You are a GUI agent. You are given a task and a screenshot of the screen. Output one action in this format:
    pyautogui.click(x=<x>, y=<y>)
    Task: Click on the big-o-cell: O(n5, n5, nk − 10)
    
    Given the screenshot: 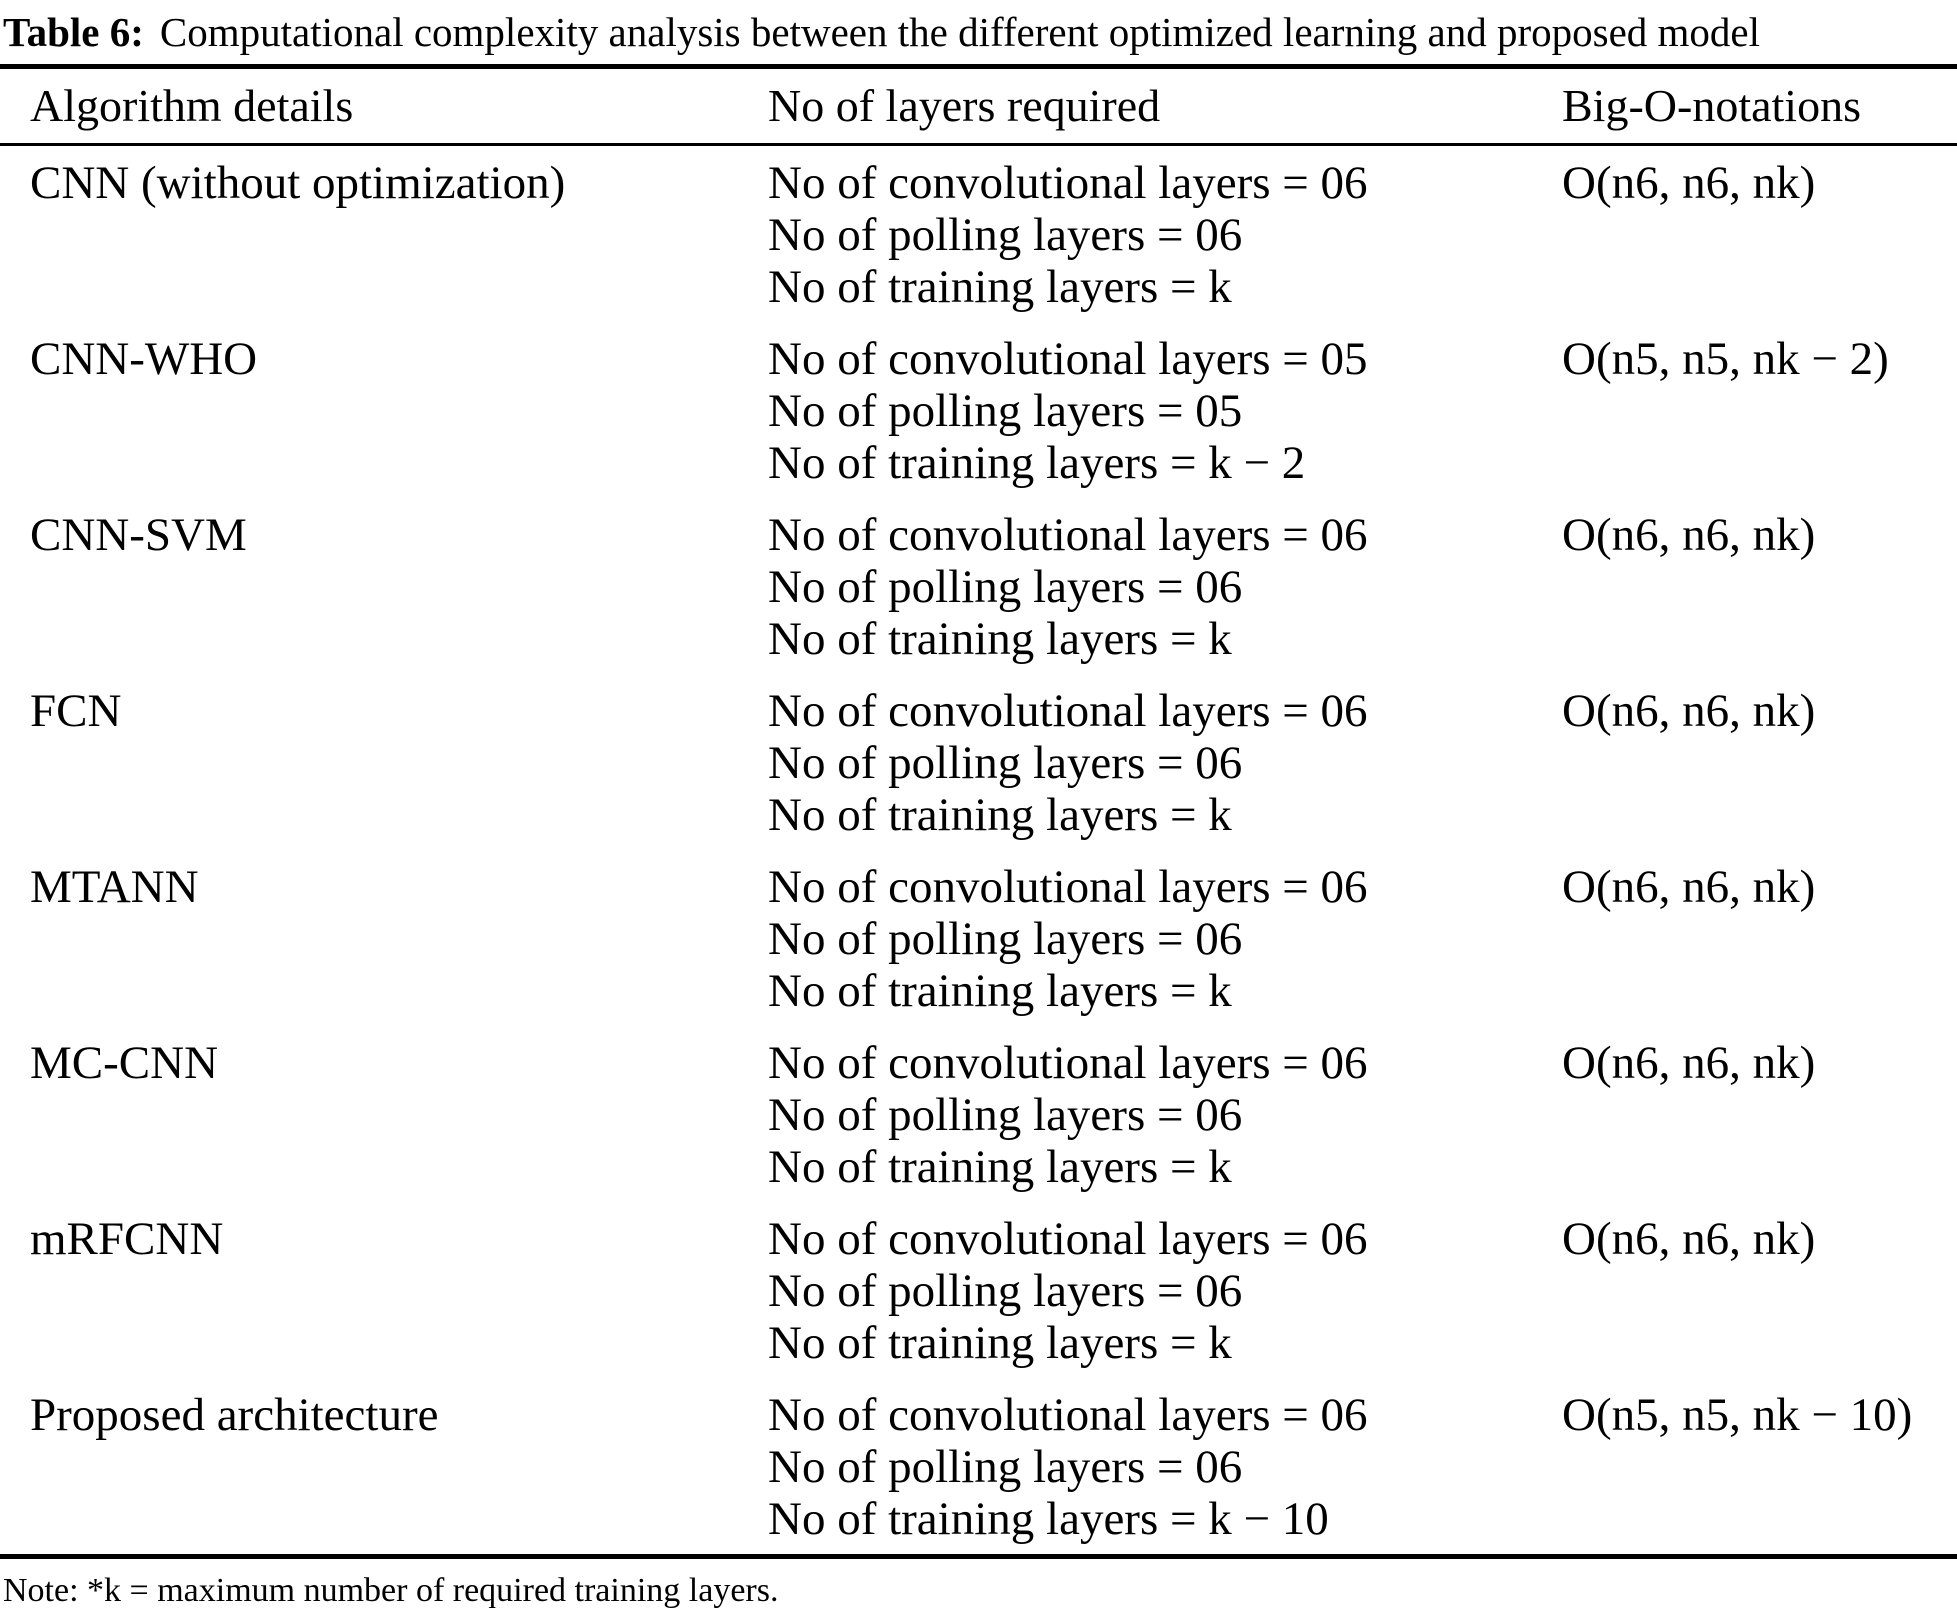 What is the action you would take?
    pyautogui.click(x=1737, y=1415)
    